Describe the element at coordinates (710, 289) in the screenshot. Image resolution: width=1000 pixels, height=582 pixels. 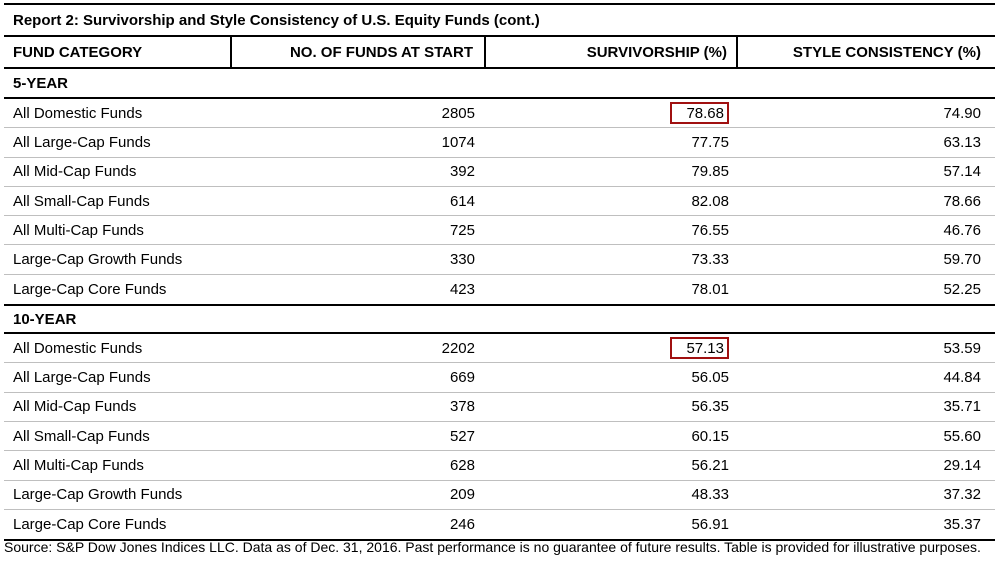
I see `cell-survivorship: 78.01` at that location.